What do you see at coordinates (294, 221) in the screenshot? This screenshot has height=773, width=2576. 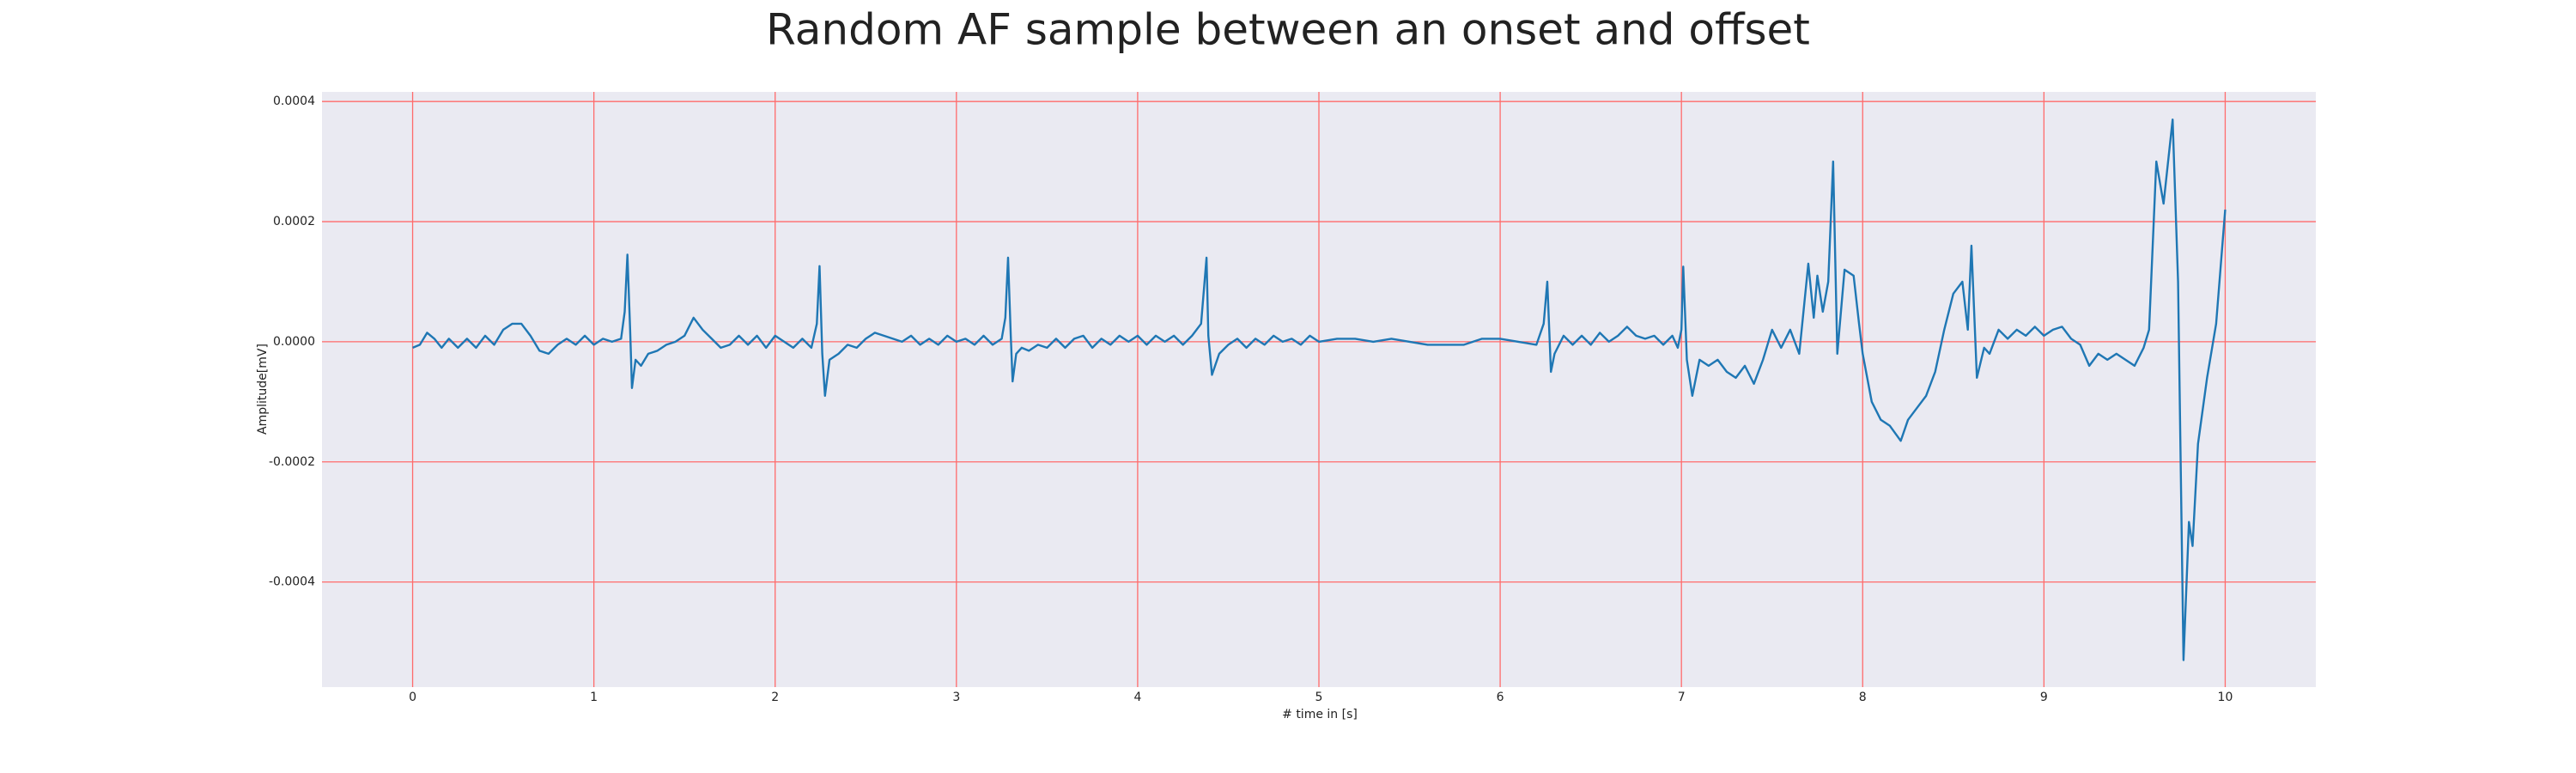 I see `y-tick-label: 0.0002` at bounding box center [294, 221].